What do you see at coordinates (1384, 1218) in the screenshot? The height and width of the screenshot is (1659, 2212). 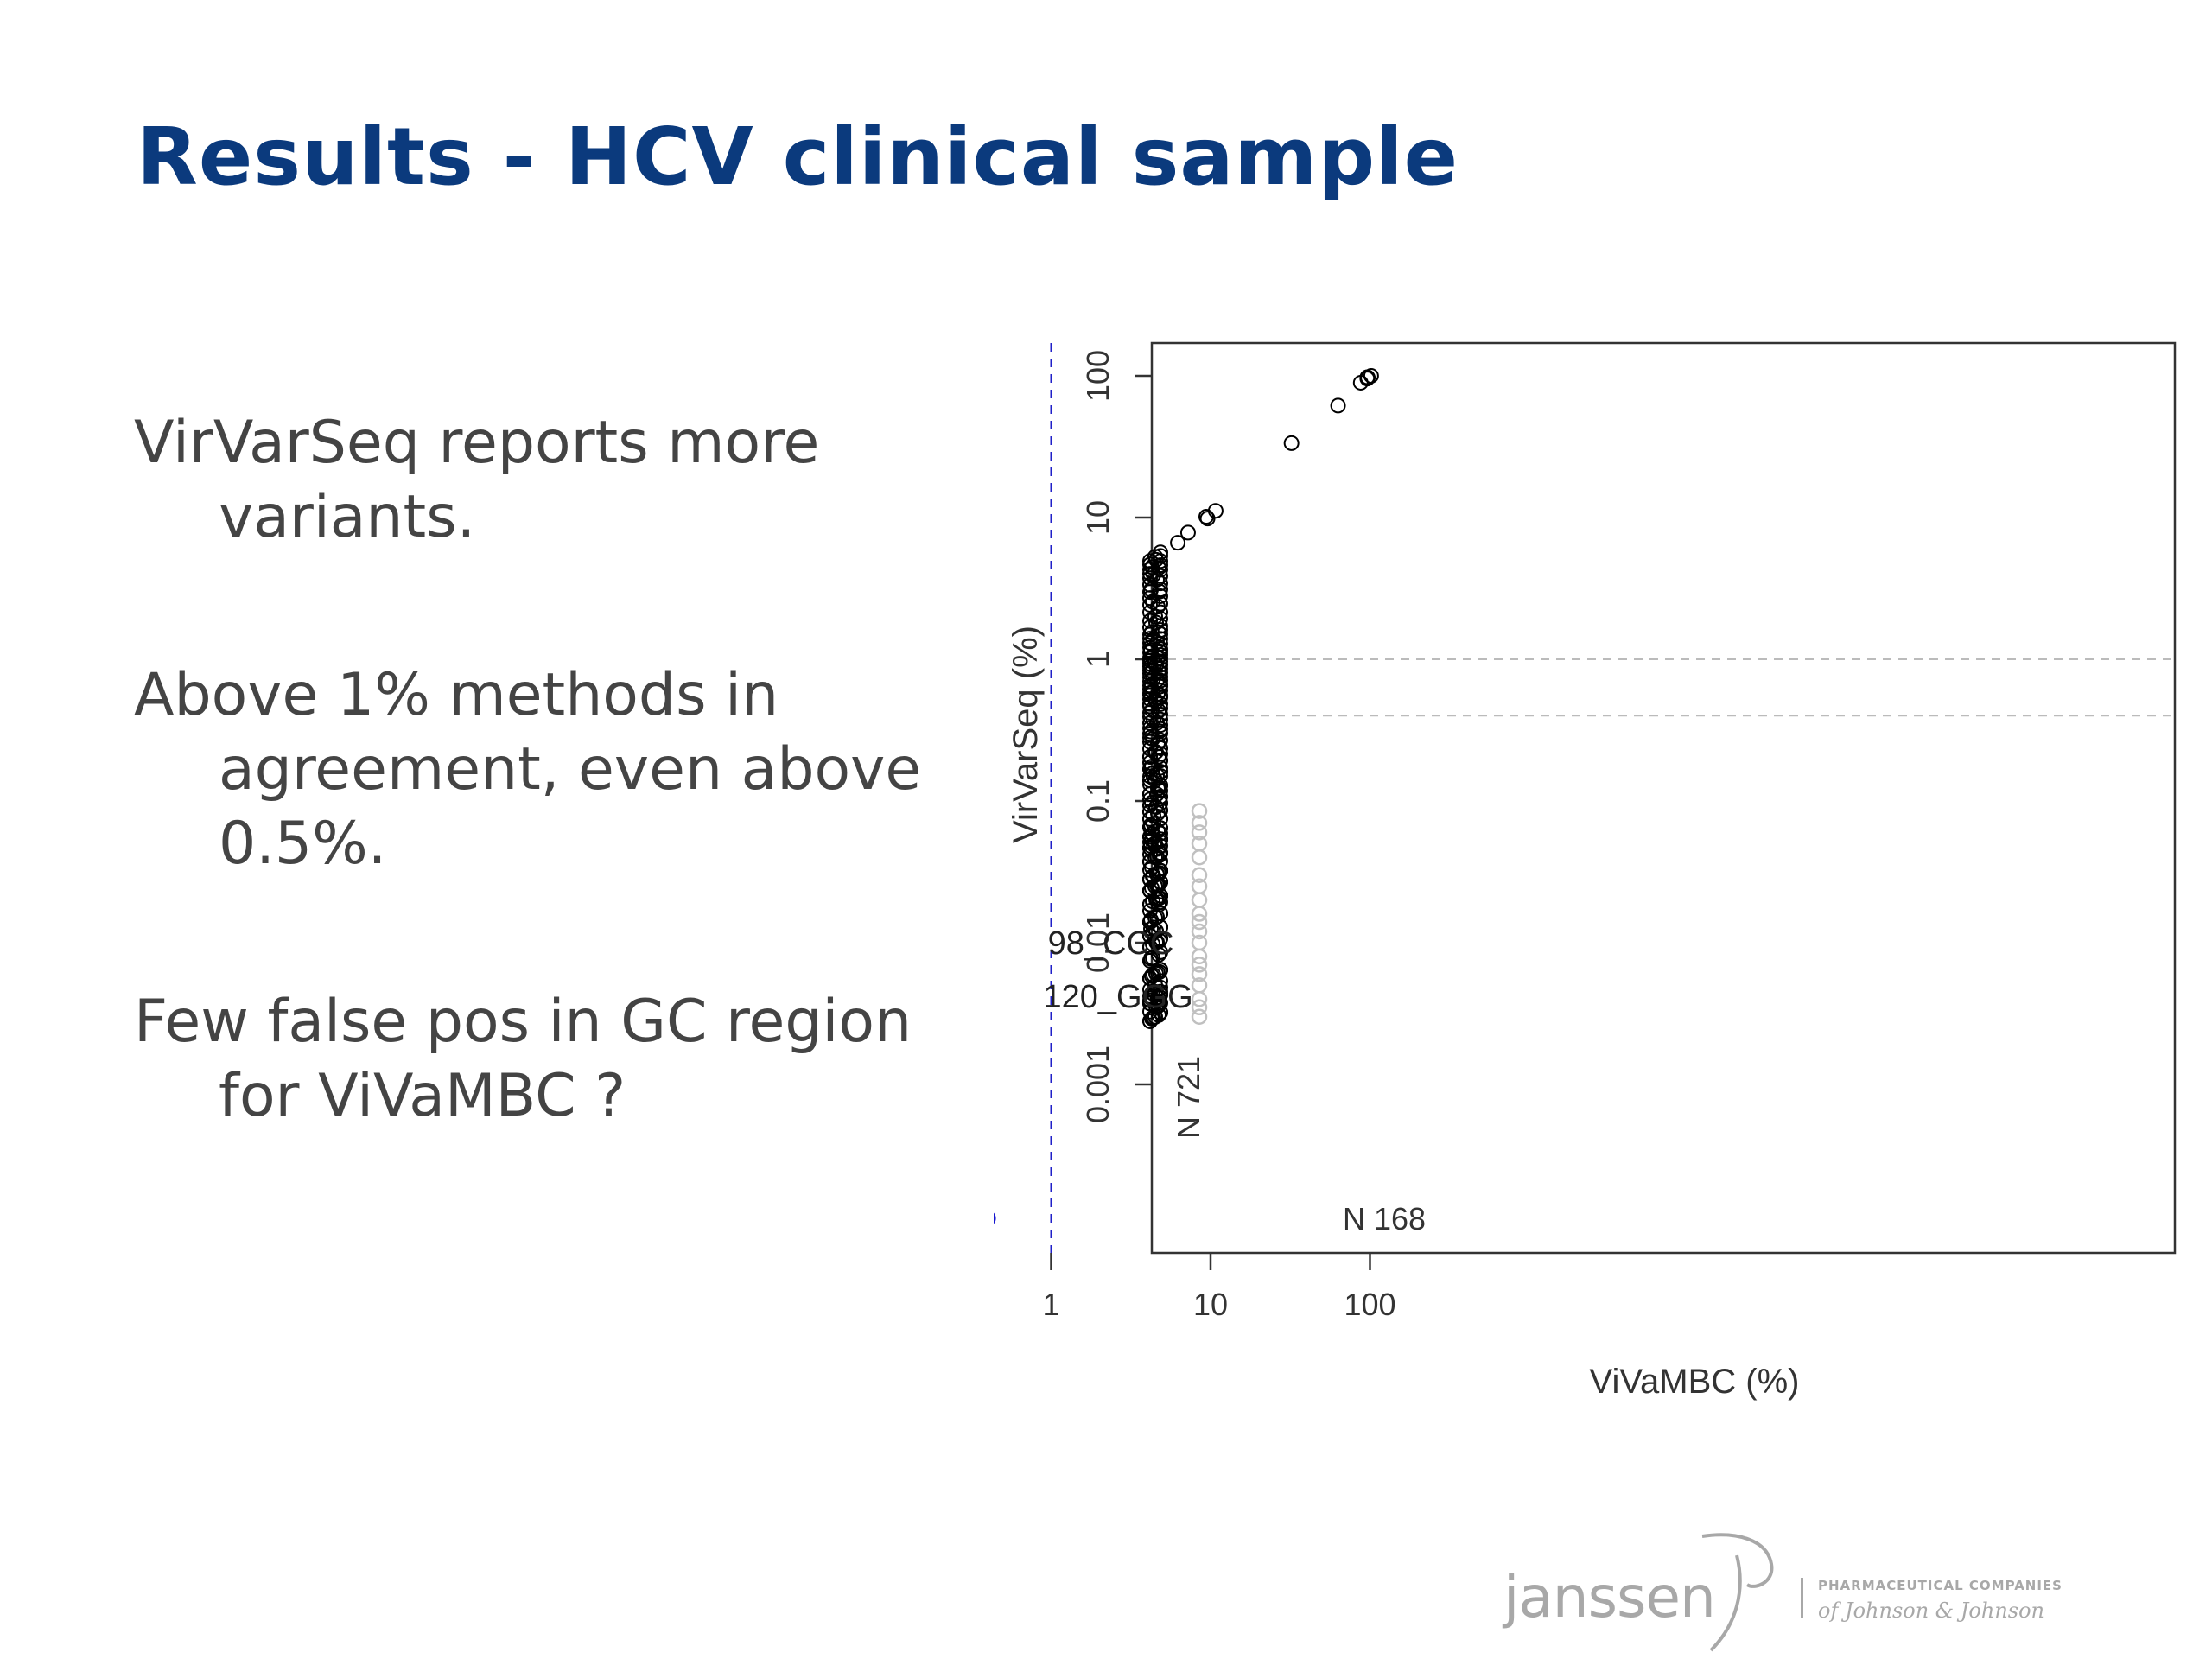 I see `annotation-n168: N 168` at bounding box center [1384, 1218].